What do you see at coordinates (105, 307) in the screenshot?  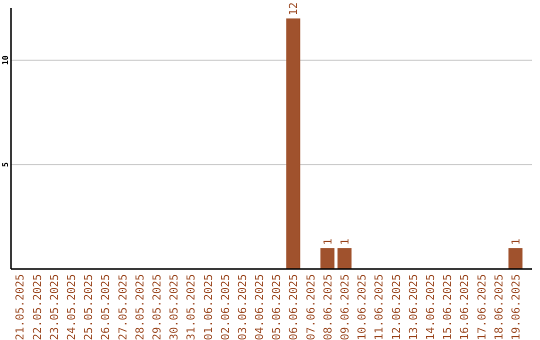 I see `x-tick-label: 26.05.2025` at bounding box center [105, 307].